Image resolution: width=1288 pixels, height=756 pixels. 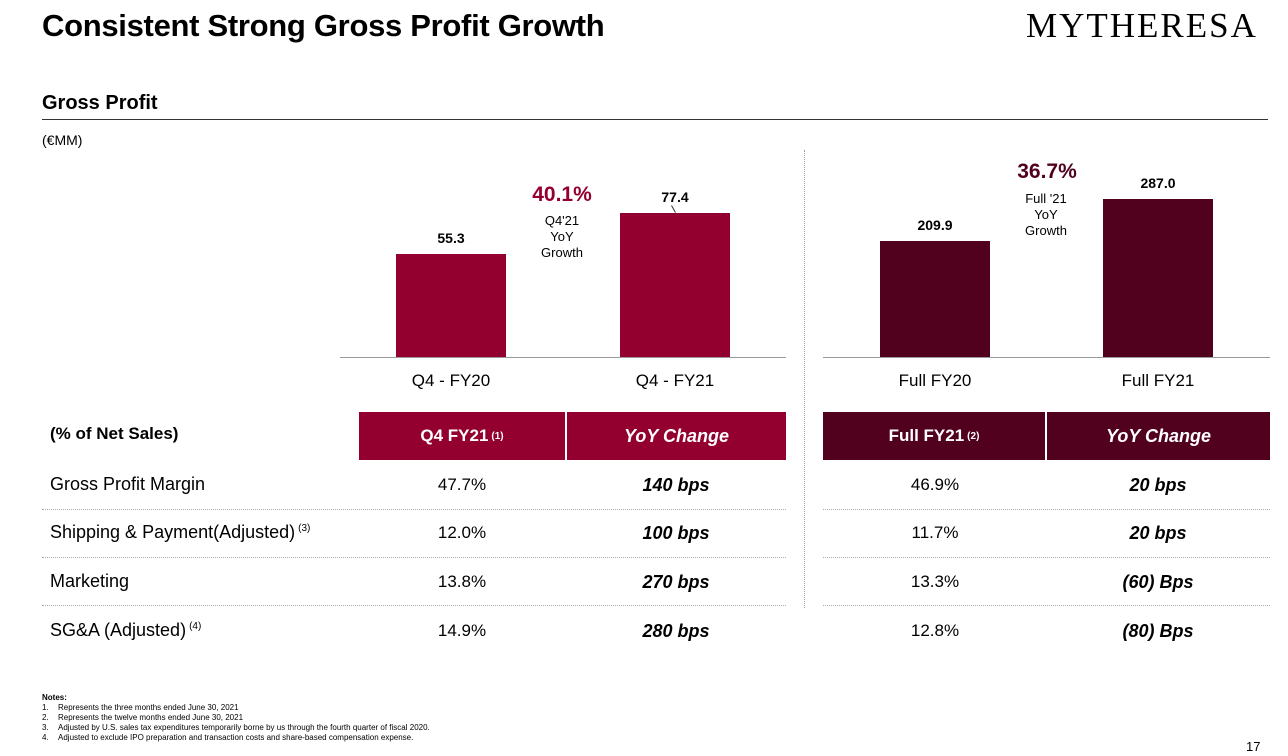 I want to click on growth-label-line: Full '21, so click(x=1046, y=198).